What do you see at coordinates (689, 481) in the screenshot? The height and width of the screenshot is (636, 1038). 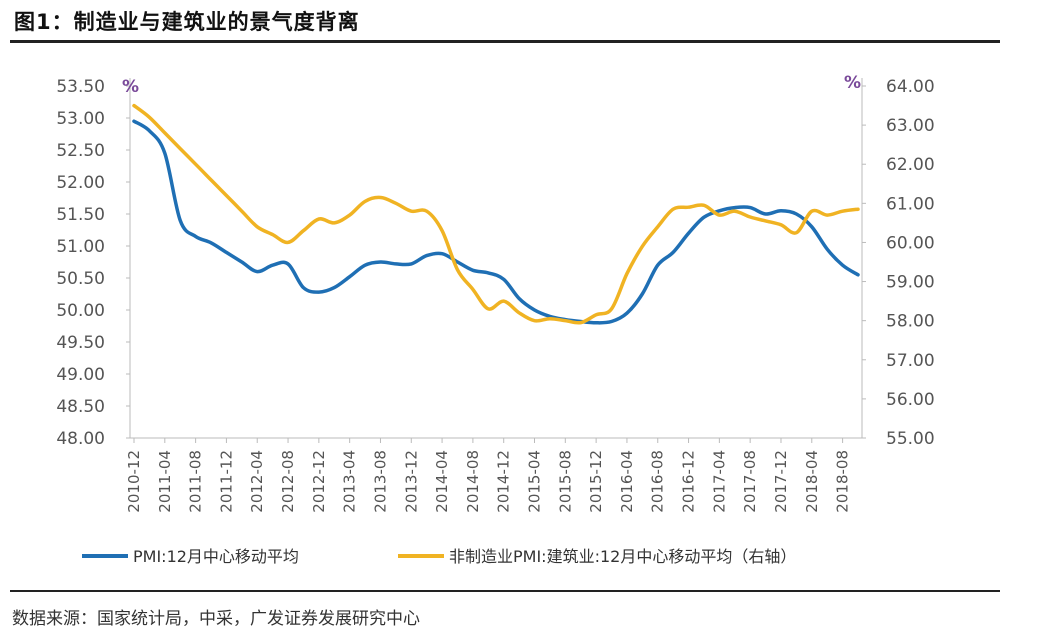 I see `x-tick-label: 2016-12` at bounding box center [689, 481].